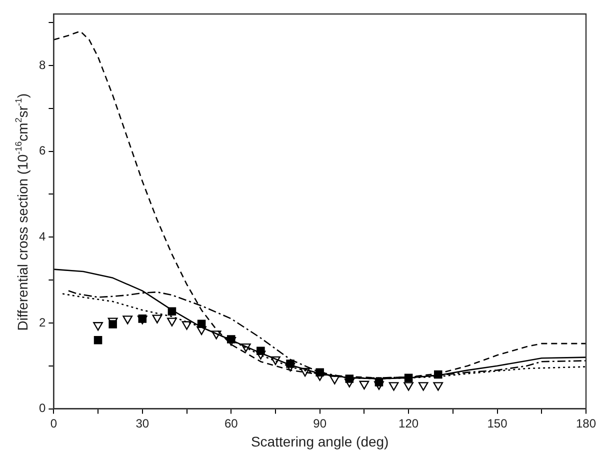 Image resolution: width=602 pixels, height=453 pixels. I want to click on y-tick-label: 2, so click(42, 322).